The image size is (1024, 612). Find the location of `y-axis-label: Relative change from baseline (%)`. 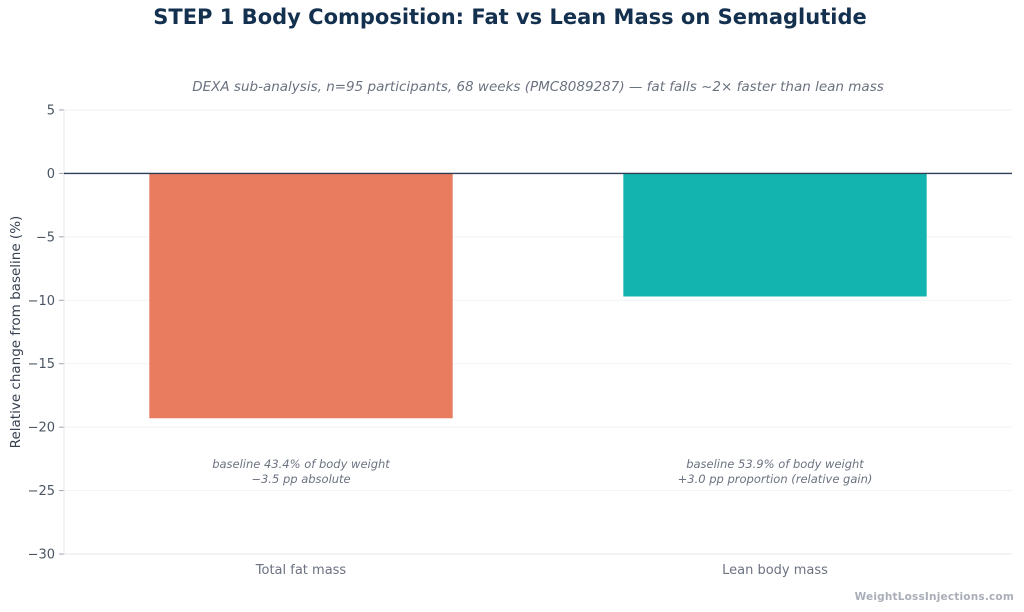

y-axis-label: Relative change from baseline (%) is located at coordinates (16, 332).